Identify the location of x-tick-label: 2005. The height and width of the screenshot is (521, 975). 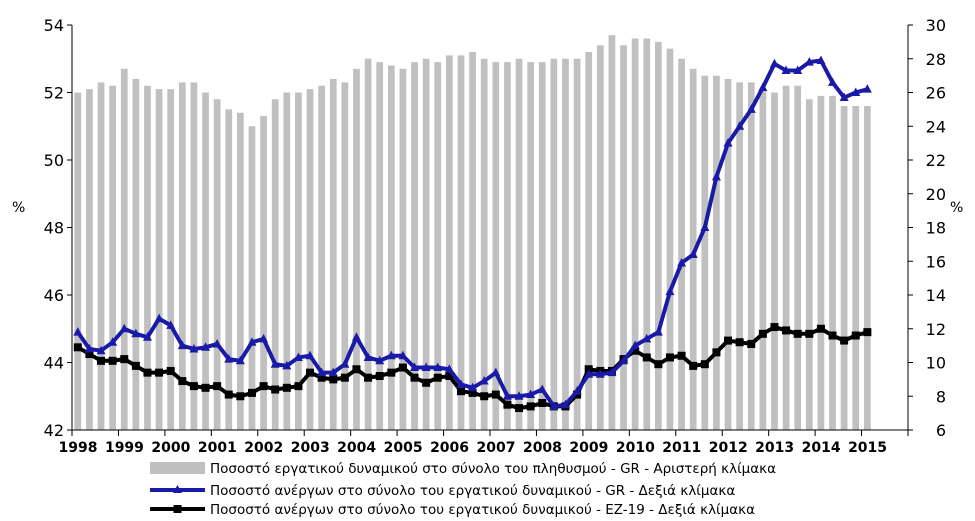
(403, 448).